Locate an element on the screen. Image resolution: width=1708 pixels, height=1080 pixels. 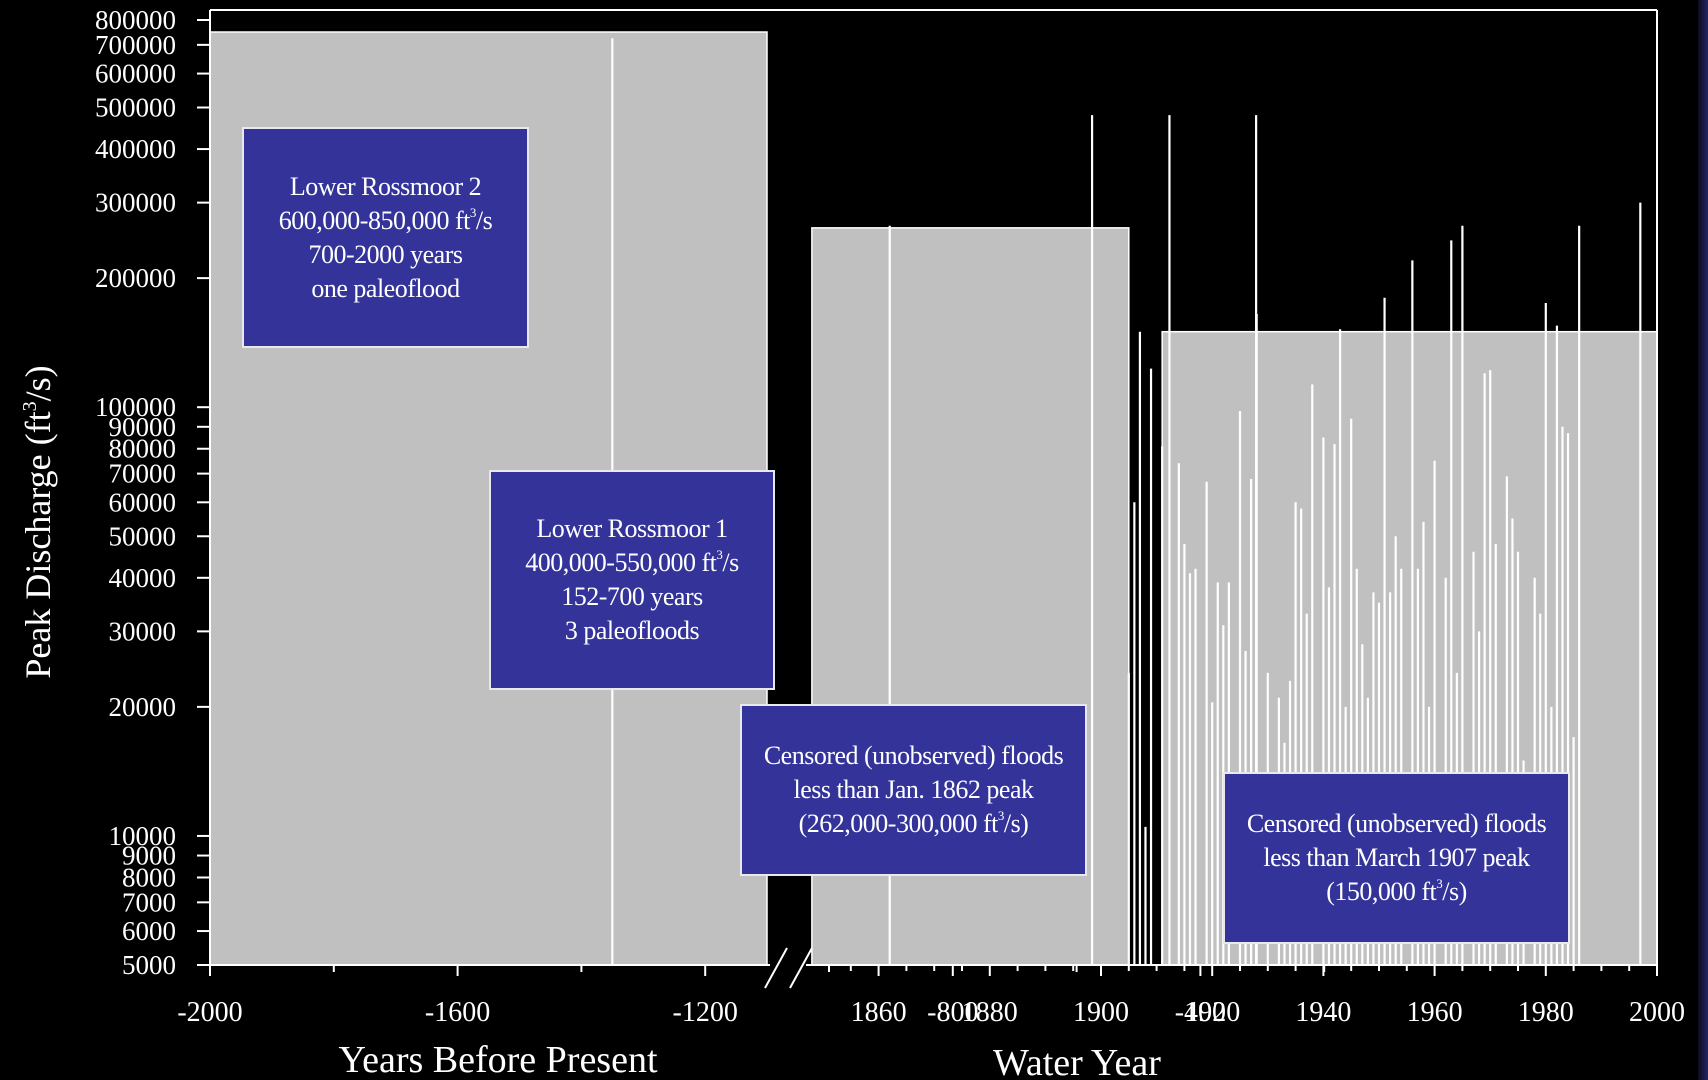
y-tick-label: 20000 is located at coordinates (143, 707).